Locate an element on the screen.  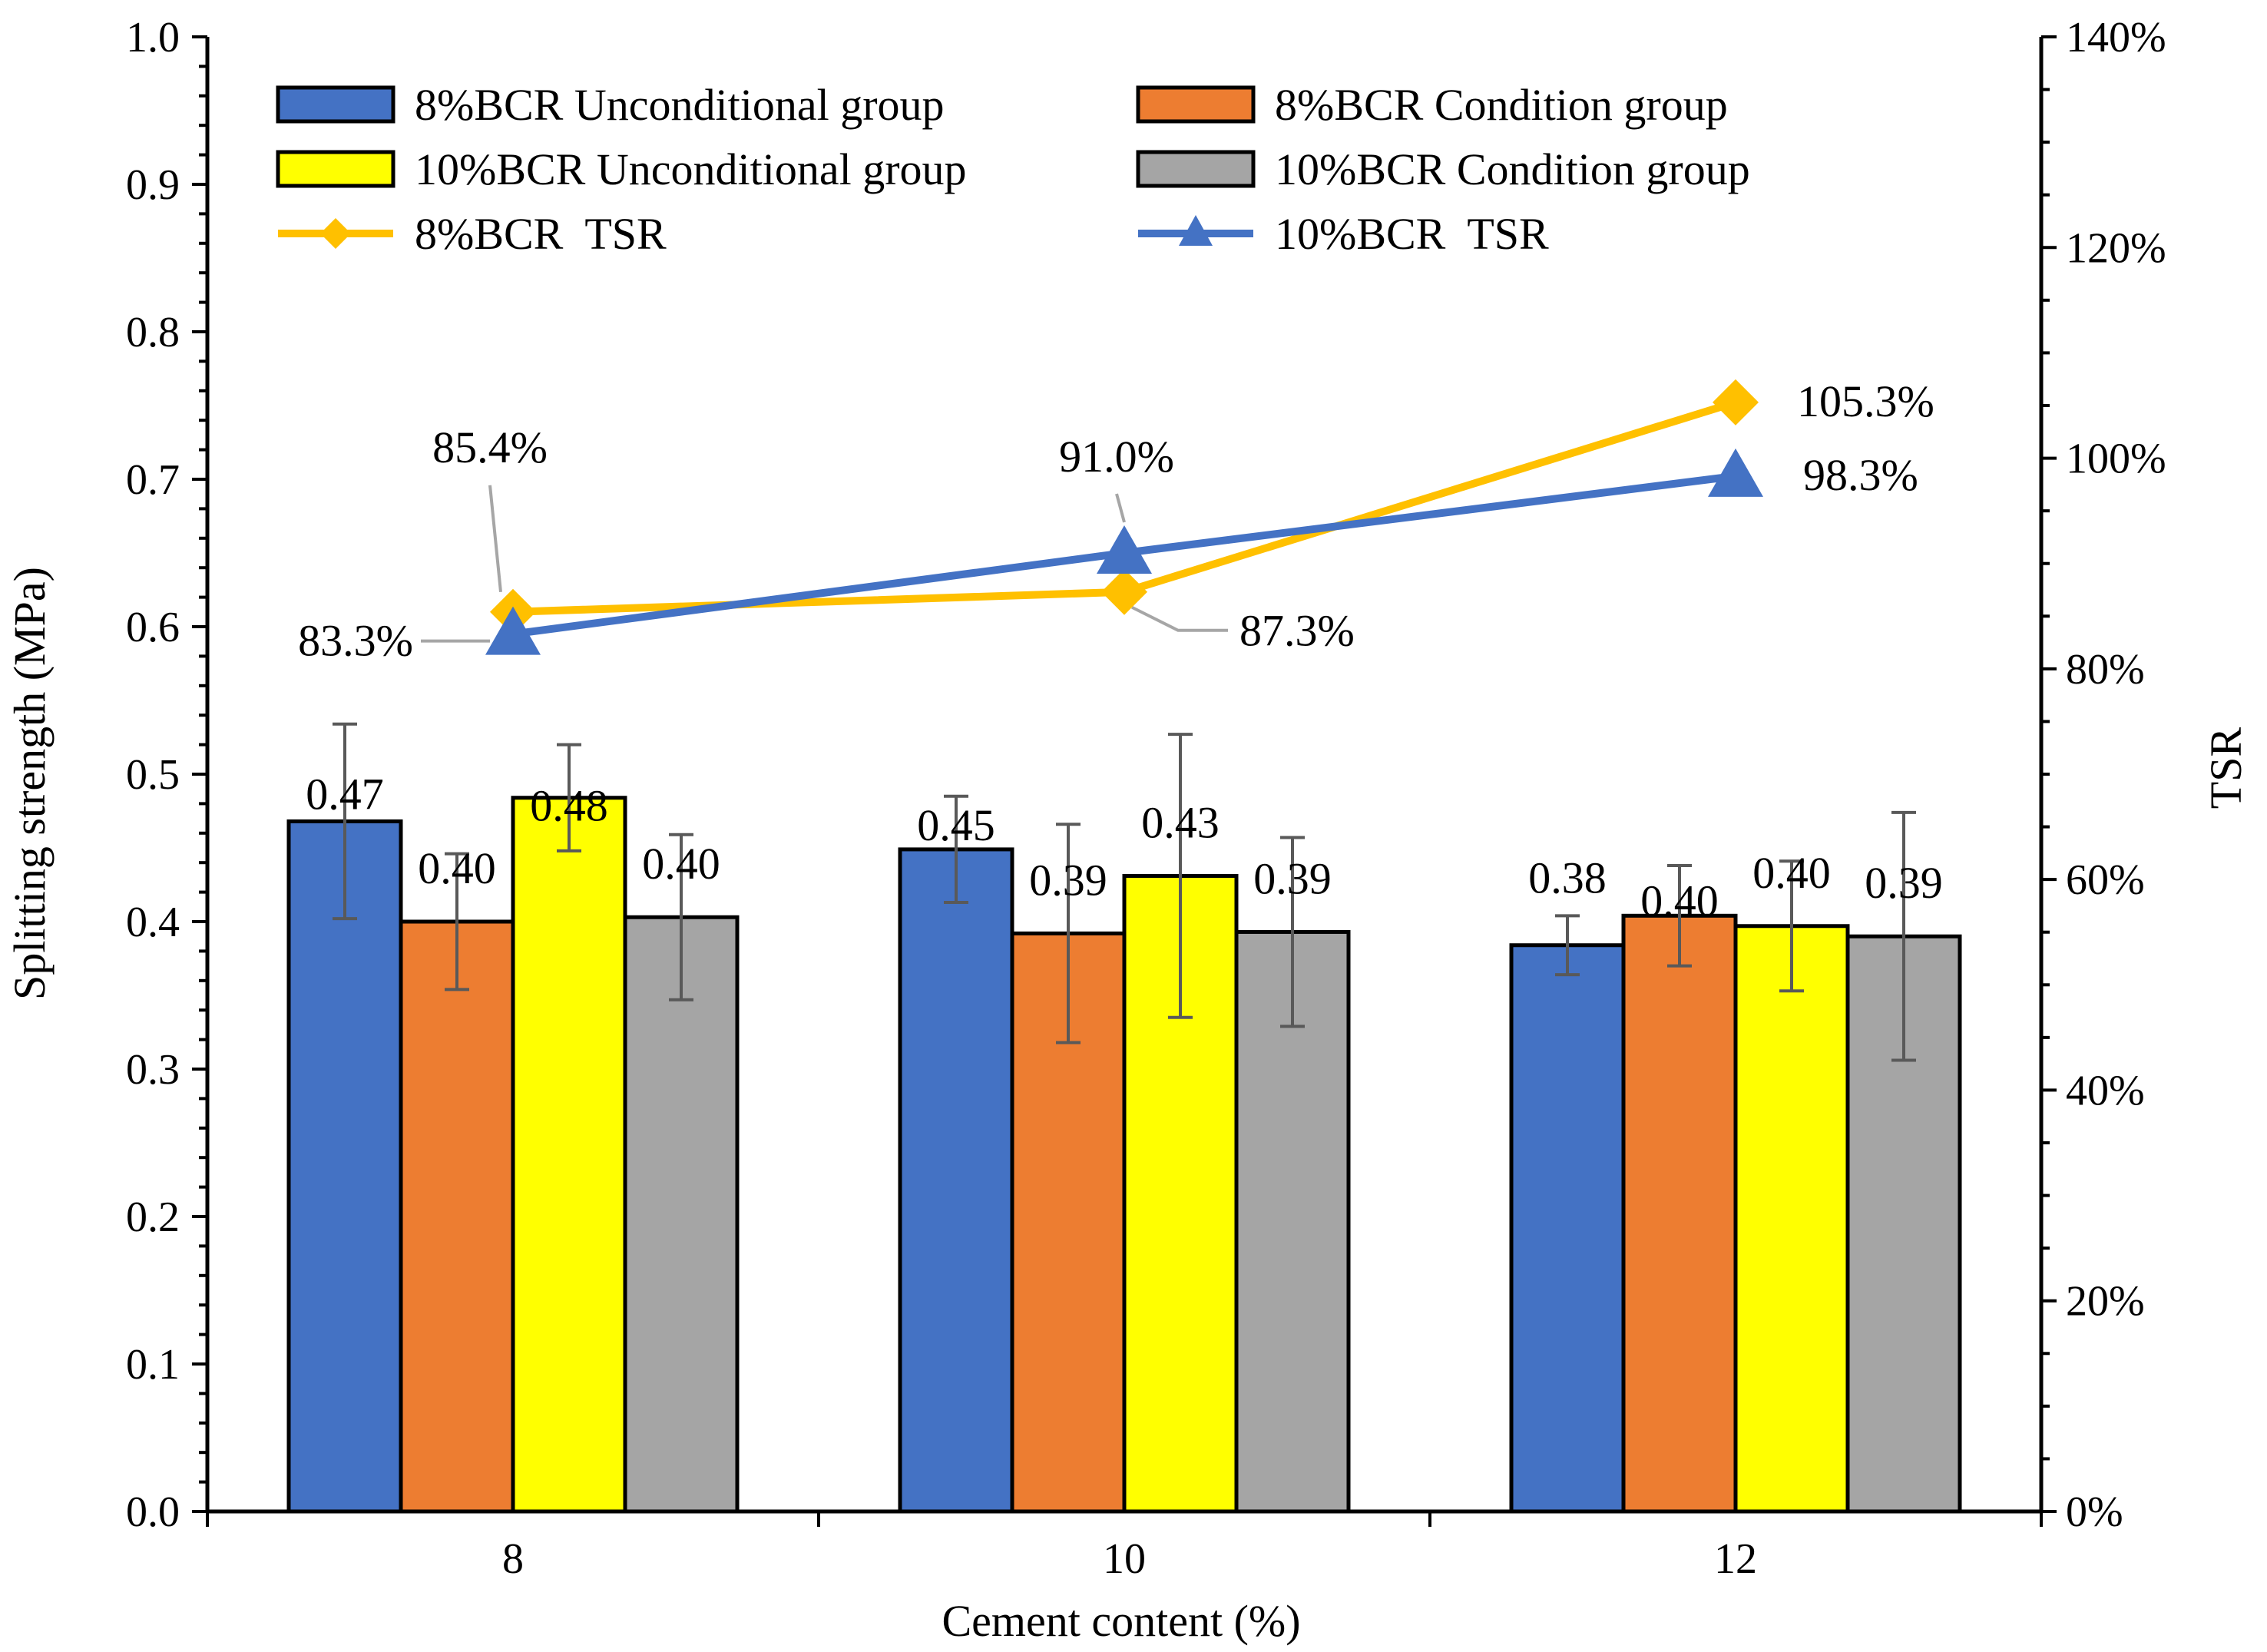
y-tick-label-7: 0.7 is located at coordinates (153, 480).